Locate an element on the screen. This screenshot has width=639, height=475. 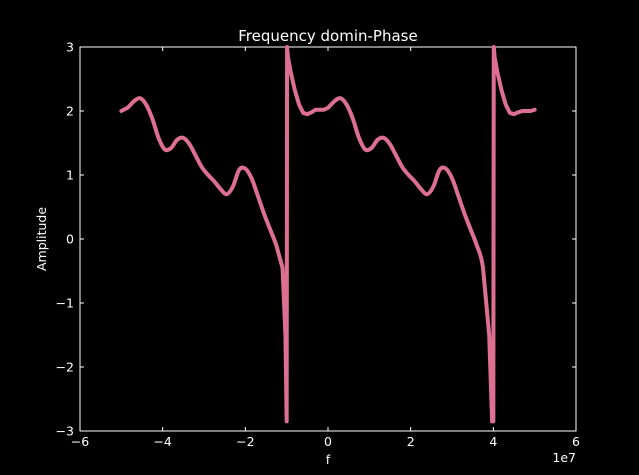
y-tick-label: −1 is located at coordinates (65, 303).